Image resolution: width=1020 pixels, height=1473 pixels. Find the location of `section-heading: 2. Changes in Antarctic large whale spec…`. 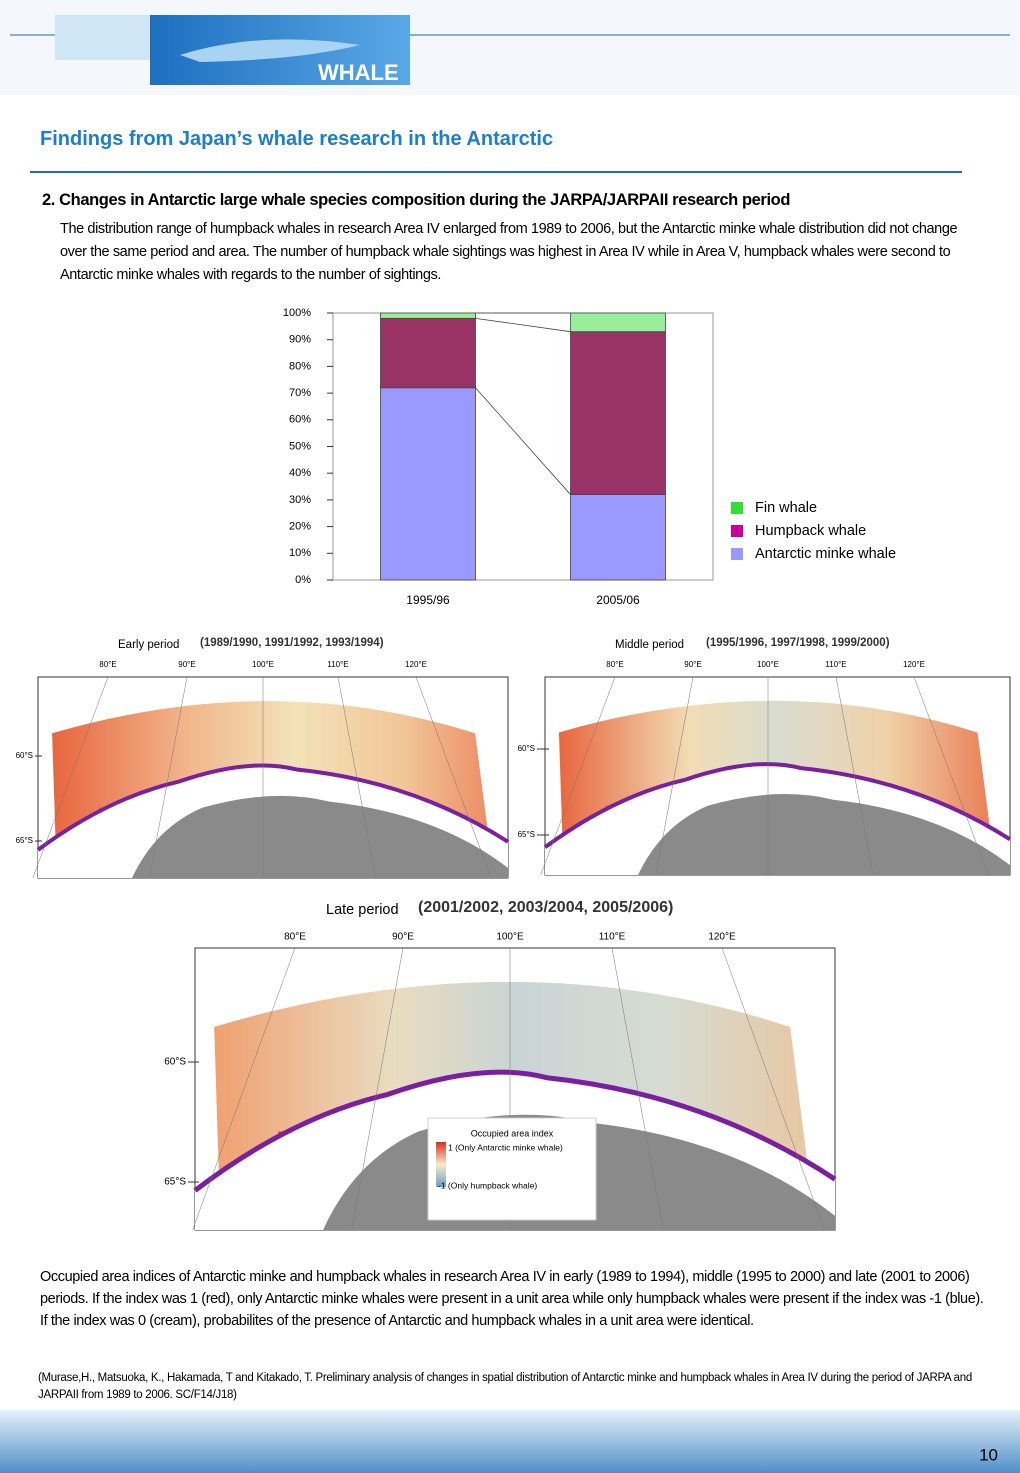

section-heading: 2. Changes in Antarctic large whale spec… is located at coordinates (416, 200).